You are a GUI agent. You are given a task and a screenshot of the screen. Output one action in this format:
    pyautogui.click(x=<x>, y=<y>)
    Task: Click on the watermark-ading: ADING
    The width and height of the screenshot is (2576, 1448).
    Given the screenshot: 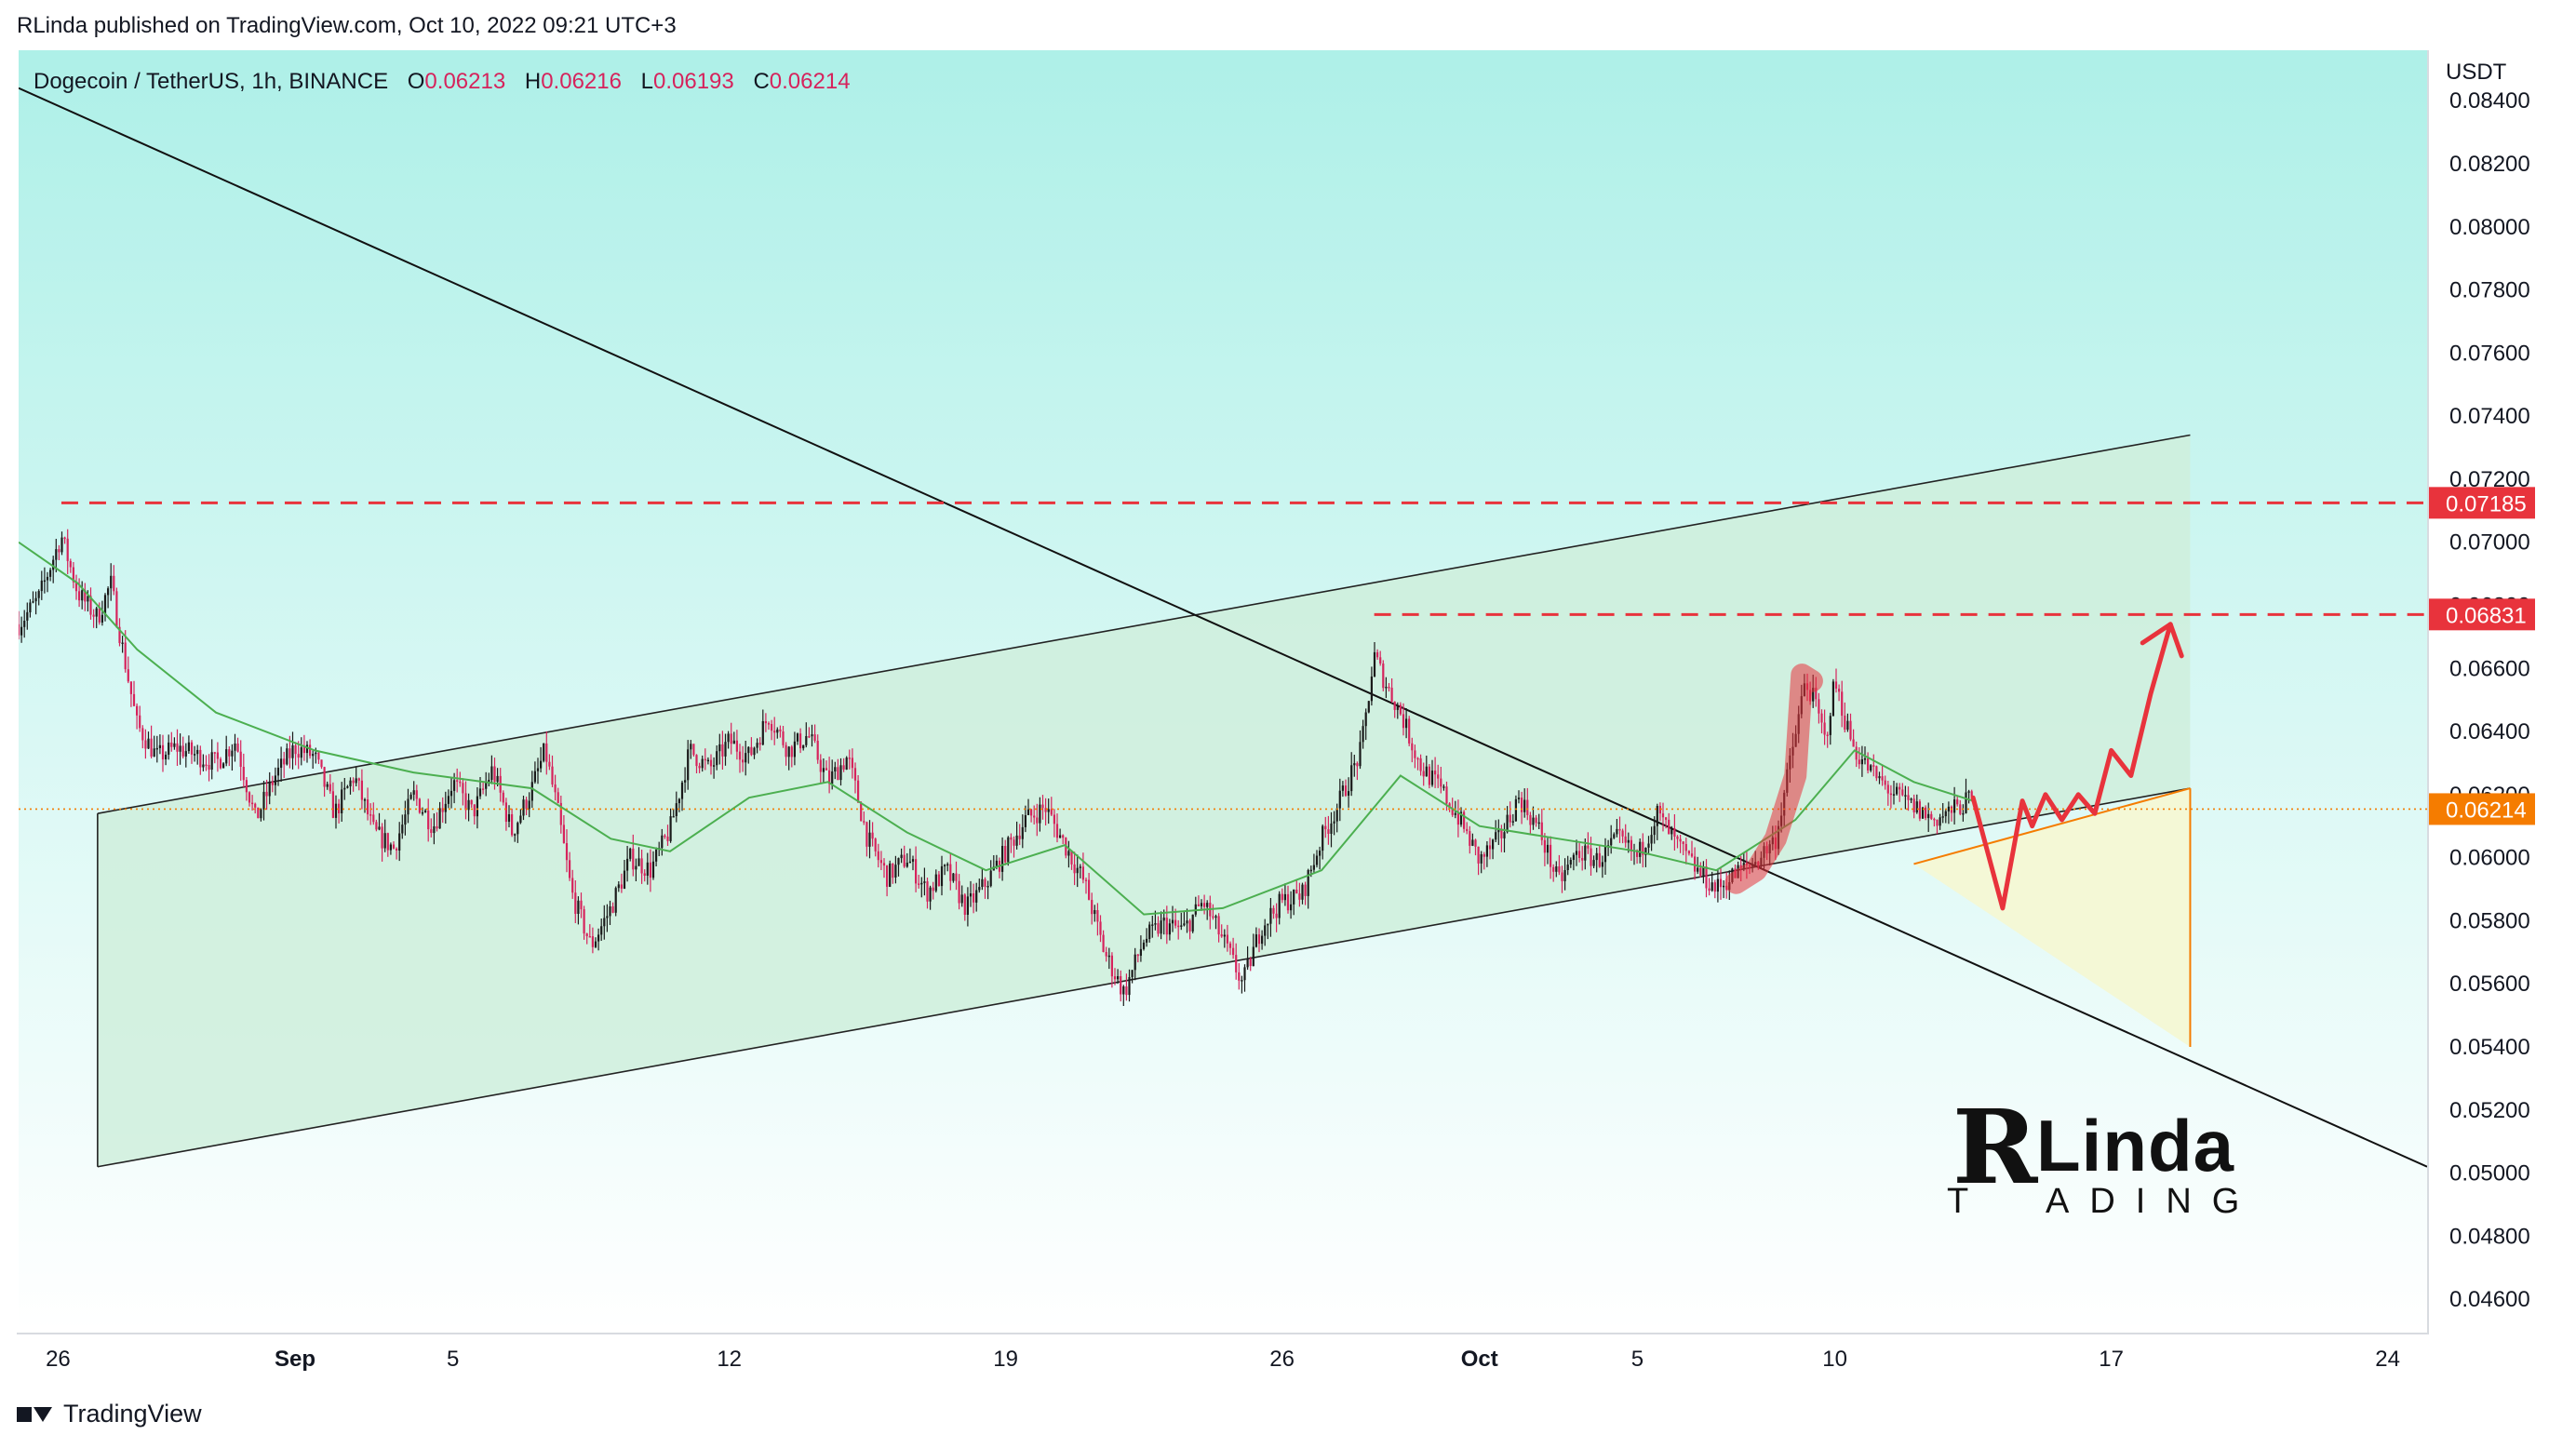 What is the action you would take?
    pyautogui.click(x=2153, y=1201)
    